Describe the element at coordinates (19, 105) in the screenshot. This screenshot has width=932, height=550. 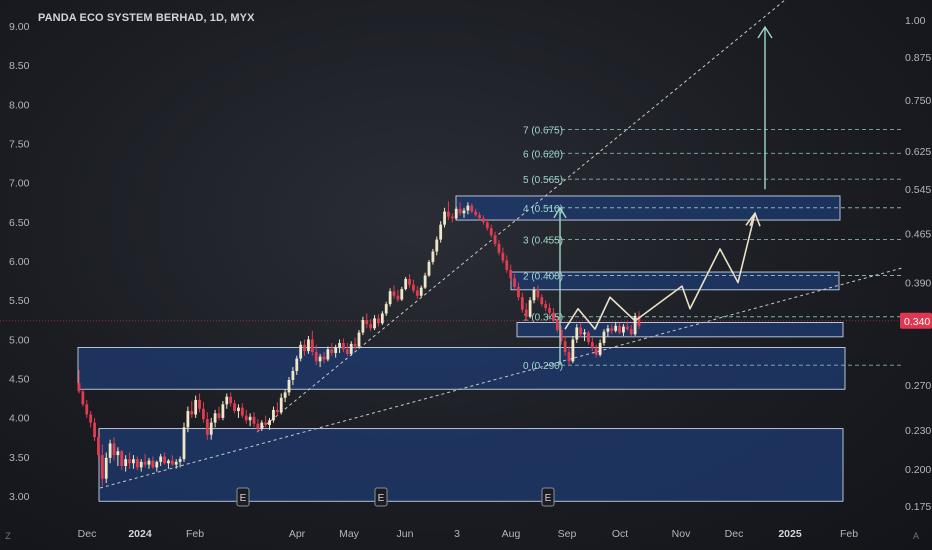
I see `left-axis-tick-label: 8.00` at that location.